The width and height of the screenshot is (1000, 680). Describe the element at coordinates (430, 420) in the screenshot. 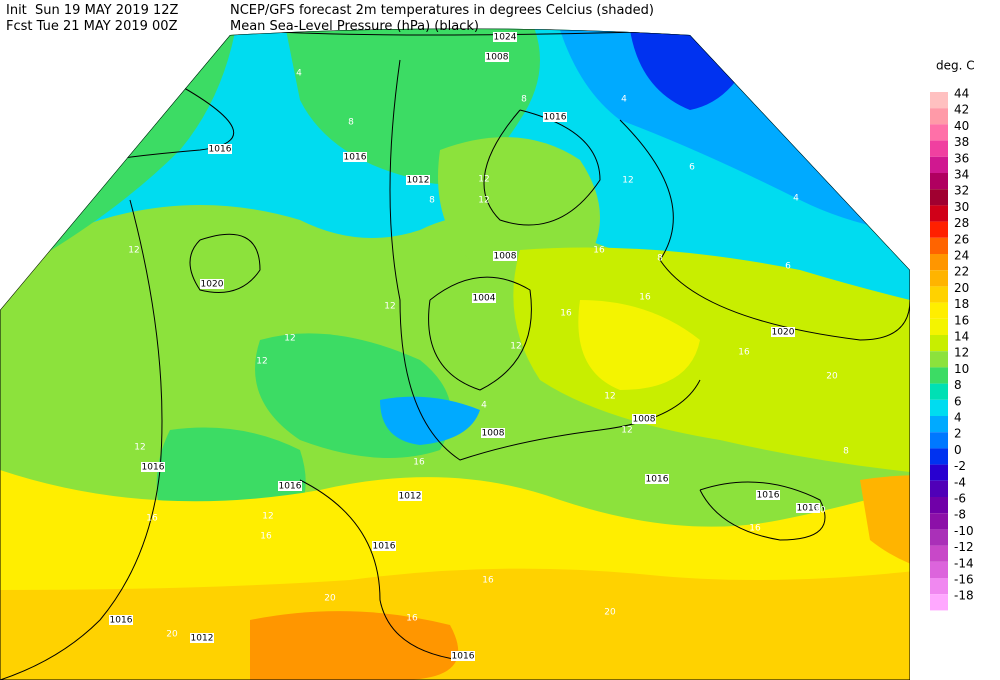

I see `alps` at that location.